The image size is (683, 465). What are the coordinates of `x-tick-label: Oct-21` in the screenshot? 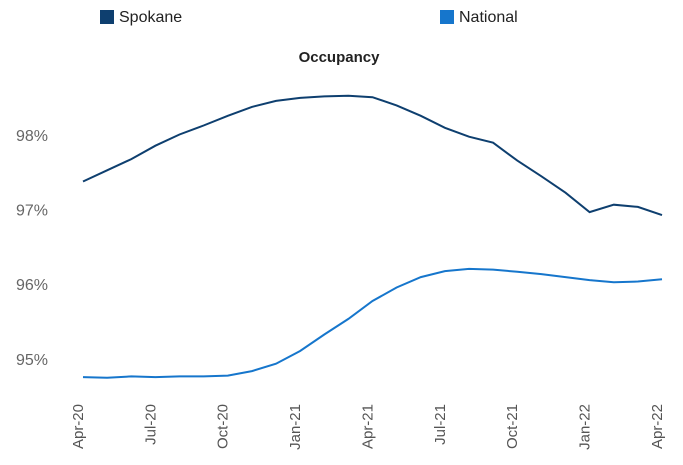 It's located at (512, 426).